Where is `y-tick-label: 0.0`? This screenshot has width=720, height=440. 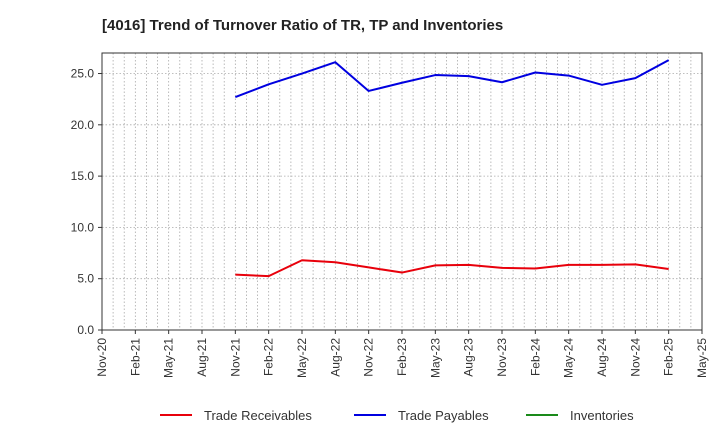
y-tick-label: 0.0 is located at coordinates (85, 330).